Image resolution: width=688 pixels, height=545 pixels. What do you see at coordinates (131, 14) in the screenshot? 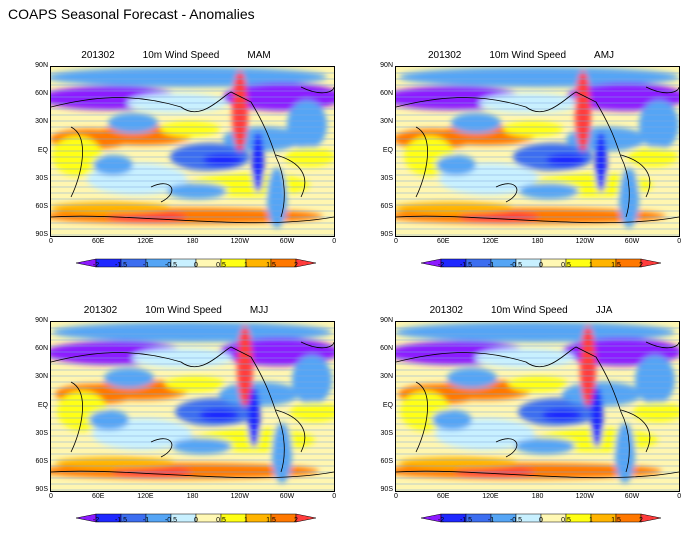
I see `figure-title: COAPS Seasonal Forecast - Anomalies` at bounding box center [131, 14].